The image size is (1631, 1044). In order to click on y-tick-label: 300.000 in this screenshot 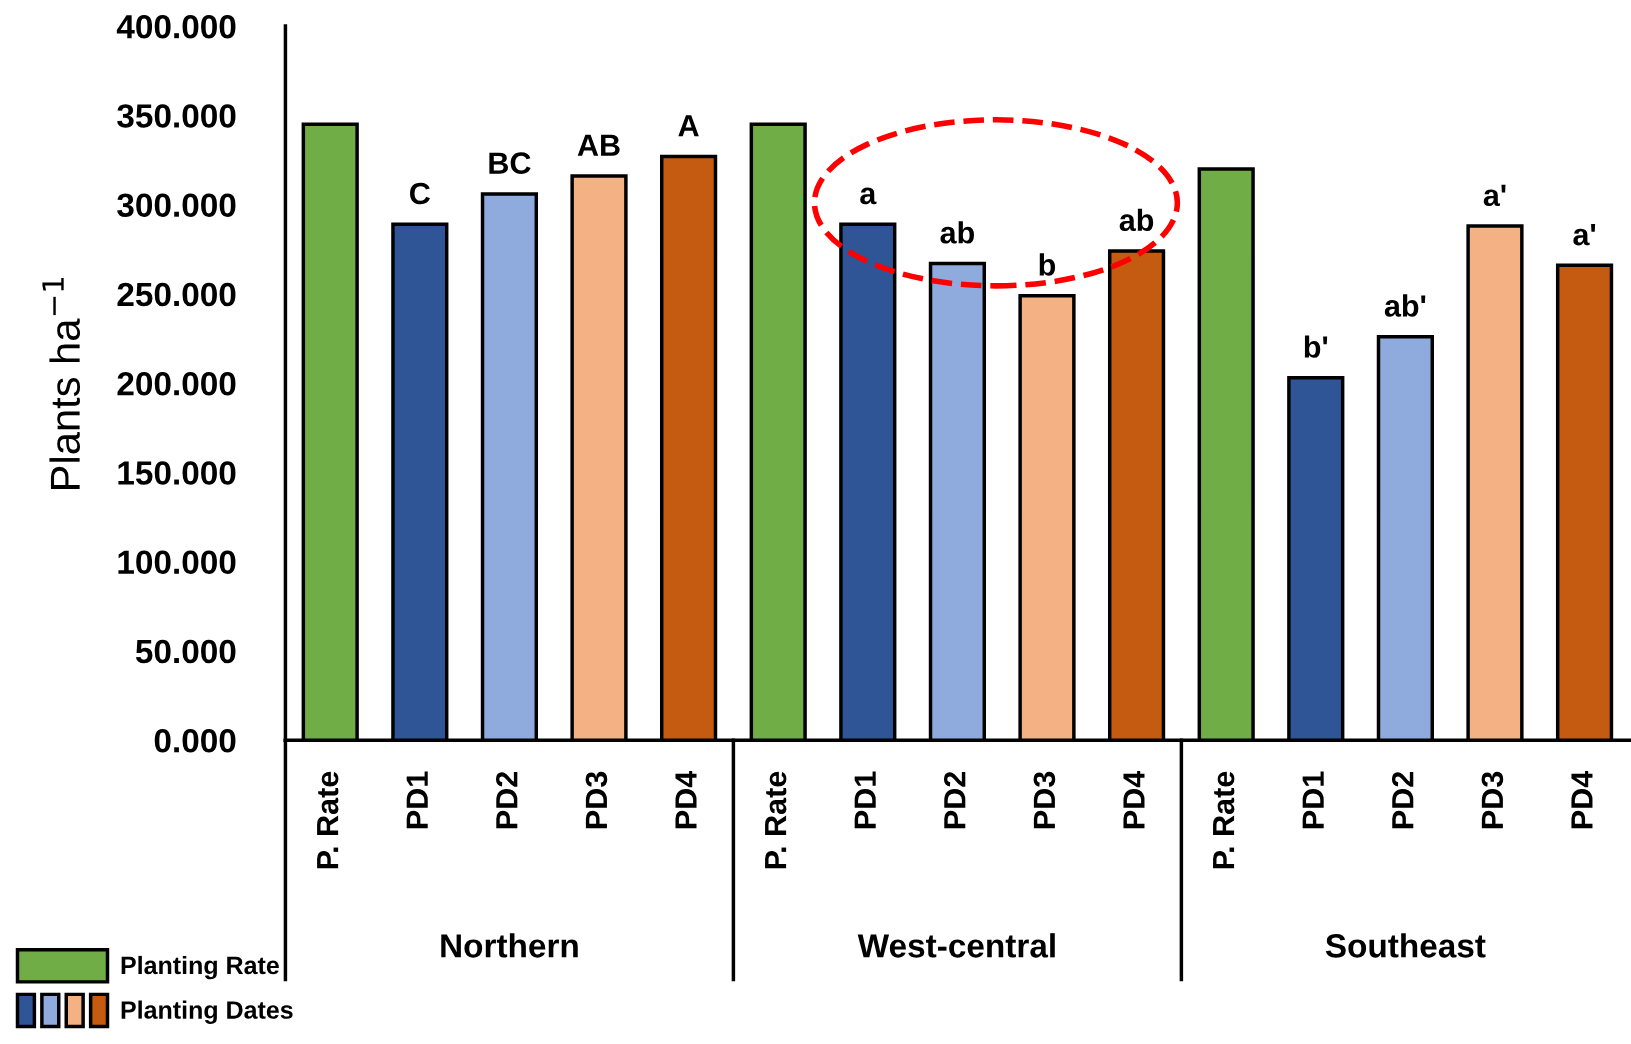, I will do `click(176, 205)`.